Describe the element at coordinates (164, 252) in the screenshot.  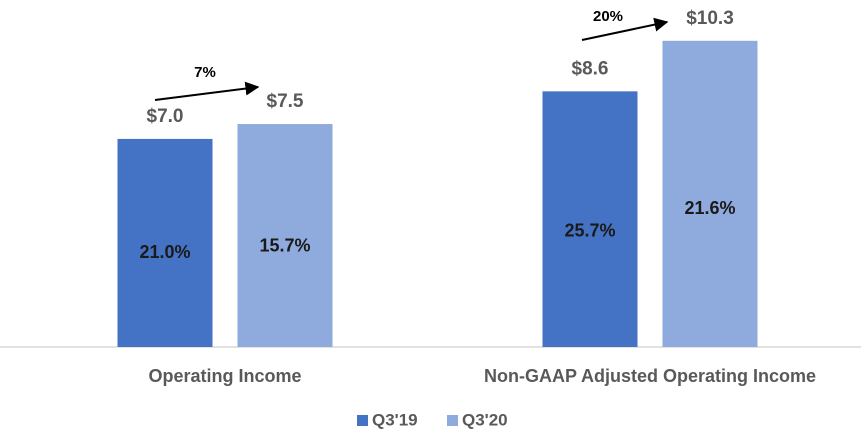
I see `margin-label: 21.0%` at that location.